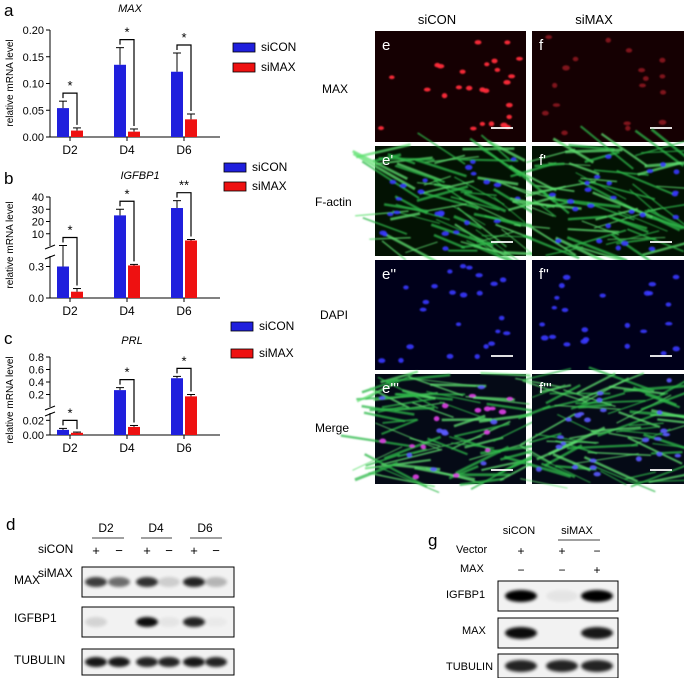  What do you see at coordinates (38, 210) in the screenshot?
I see `y-tick-label: 30` at bounding box center [38, 210].